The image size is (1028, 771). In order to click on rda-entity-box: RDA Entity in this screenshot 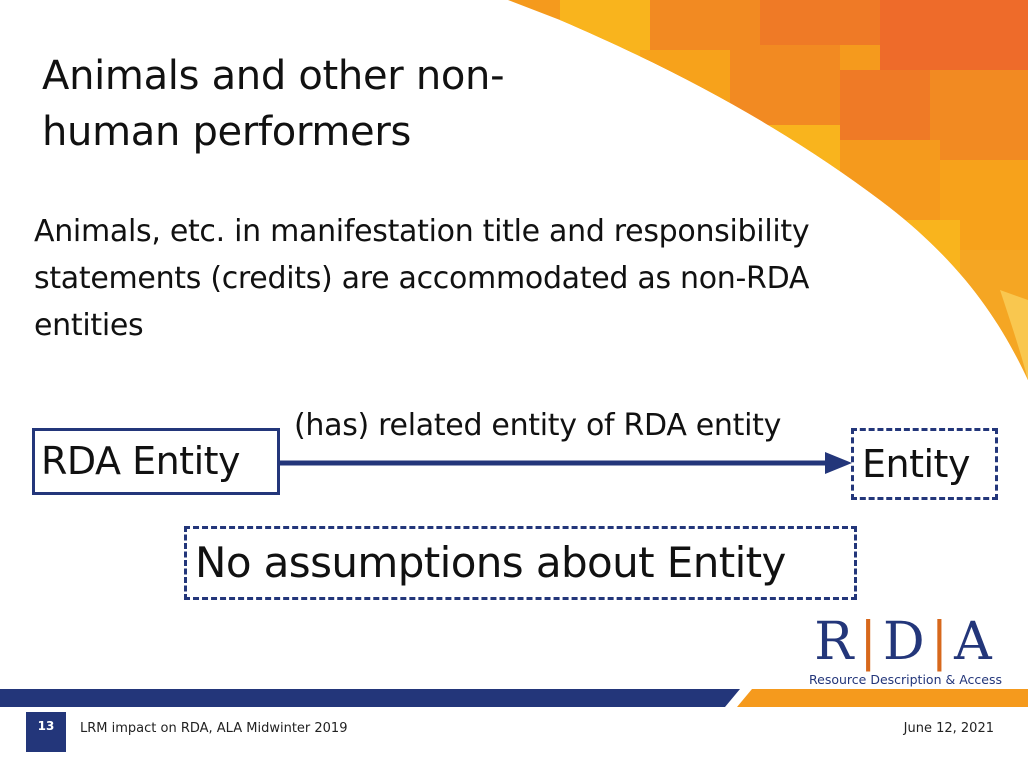, I will do `click(156, 461)`.